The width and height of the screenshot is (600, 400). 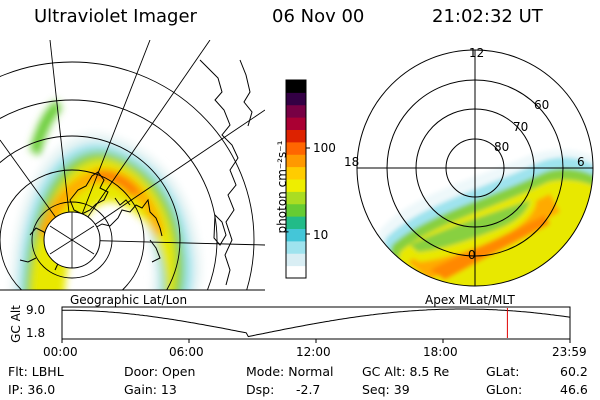 I want to click on timeline-plot, so click(x=316, y=324).